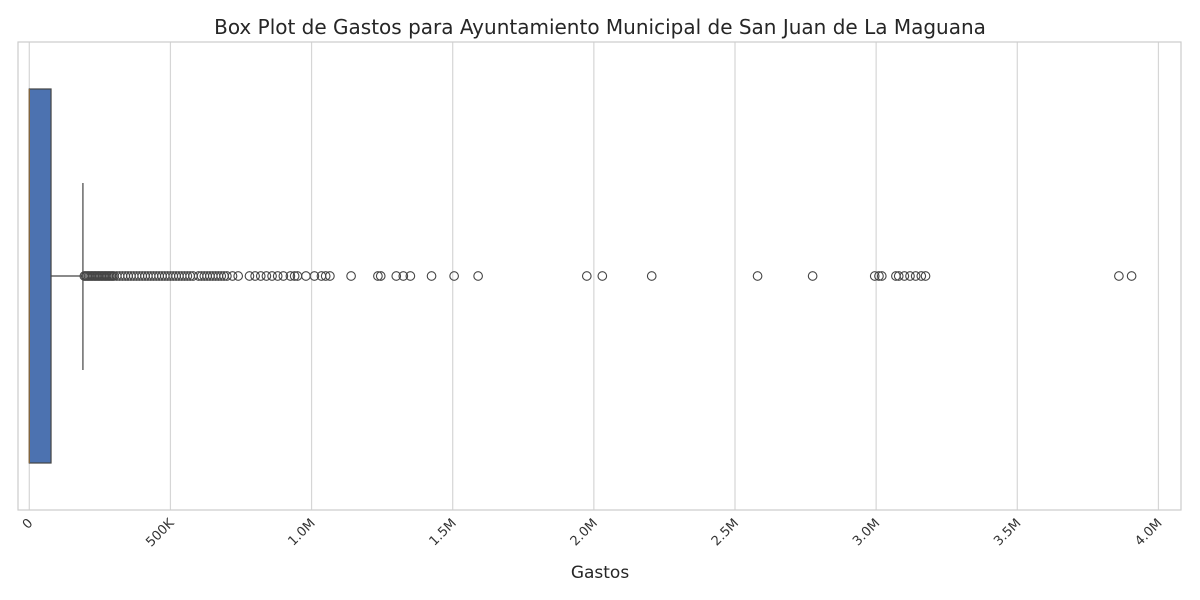 The image size is (1200, 600). Describe the element at coordinates (725, 532) in the screenshot. I see `x-tick-label: 2.5M` at that location.